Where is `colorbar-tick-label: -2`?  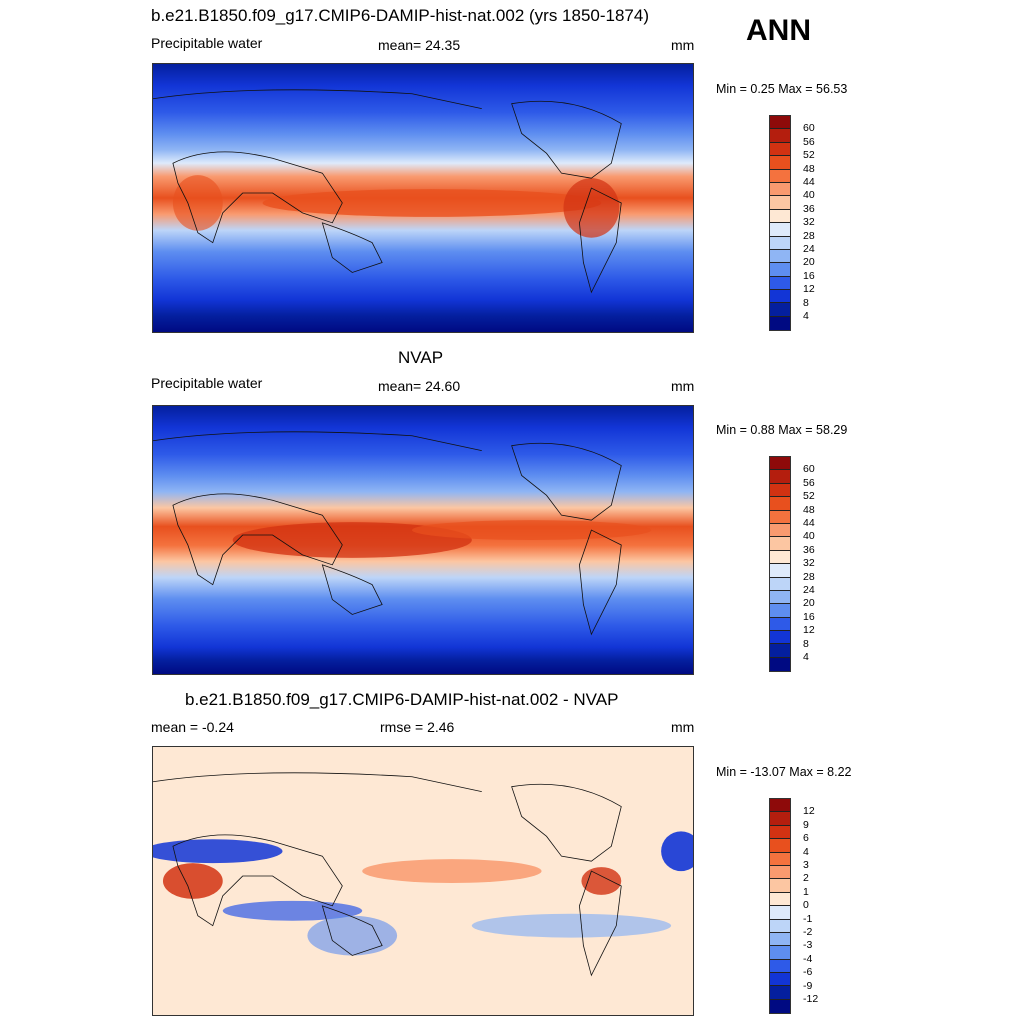
colorbar-tick-label: -2 is located at coordinates (808, 932).